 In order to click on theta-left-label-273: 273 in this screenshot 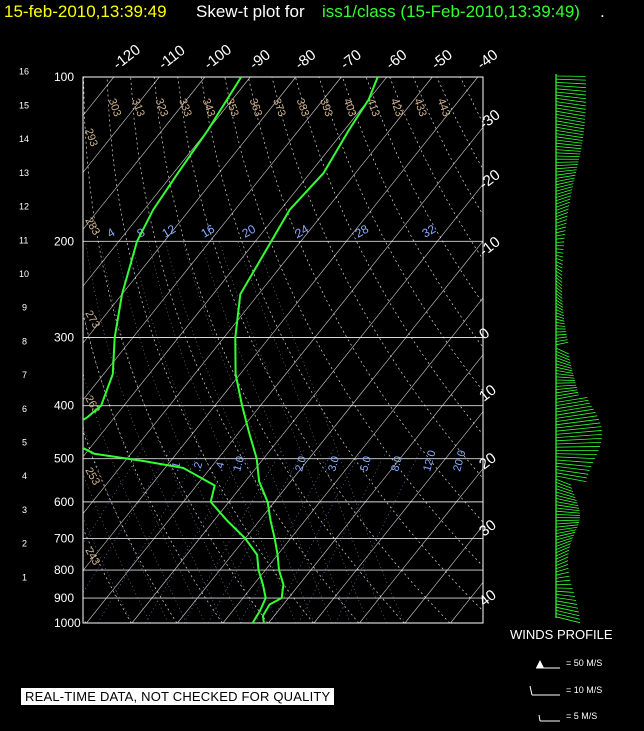, I will do `click(92, 320)`.